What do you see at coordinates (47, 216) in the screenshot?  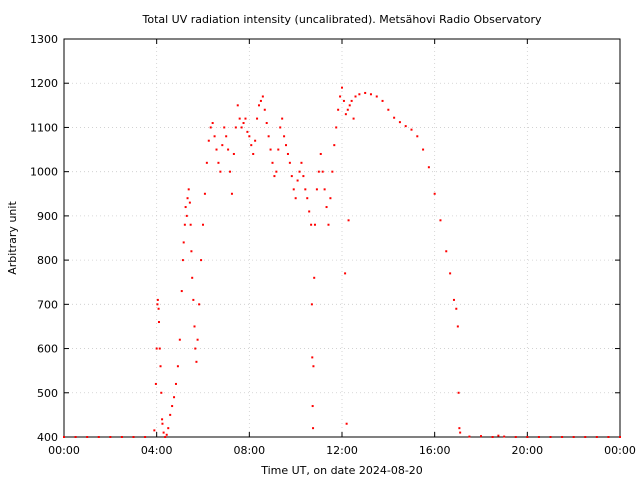 I see `y-tick-label: 900` at bounding box center [47, 216].